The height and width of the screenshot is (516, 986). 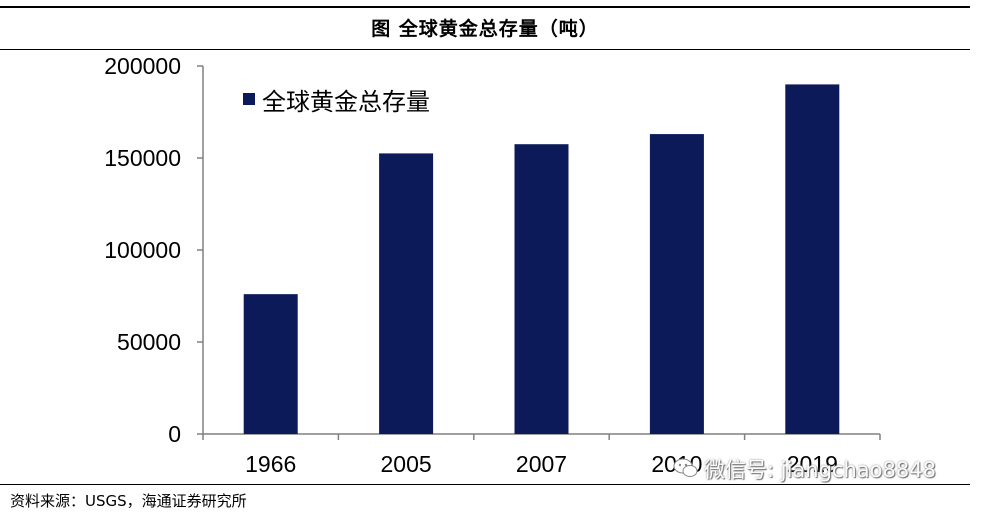 What do you see at coordinates (149, 342) in the screenshot?
I see `y-tick-label: 50000` at bounding box center [149, 342].